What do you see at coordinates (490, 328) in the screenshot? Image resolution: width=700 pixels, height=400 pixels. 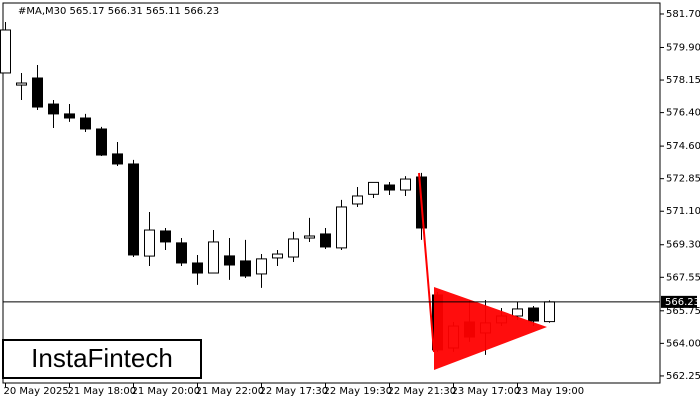 I see `pennant` at bounding box center [490, 328].